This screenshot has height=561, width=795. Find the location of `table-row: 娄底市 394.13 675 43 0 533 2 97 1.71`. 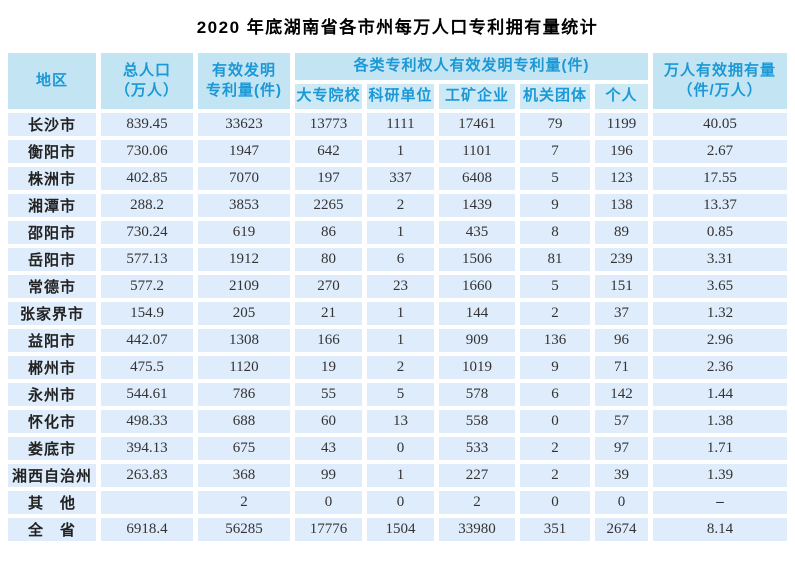

table-row: 娄底市 394.13 675 43 0 533 2 97 1.71 is located at coordinates (397, 448).